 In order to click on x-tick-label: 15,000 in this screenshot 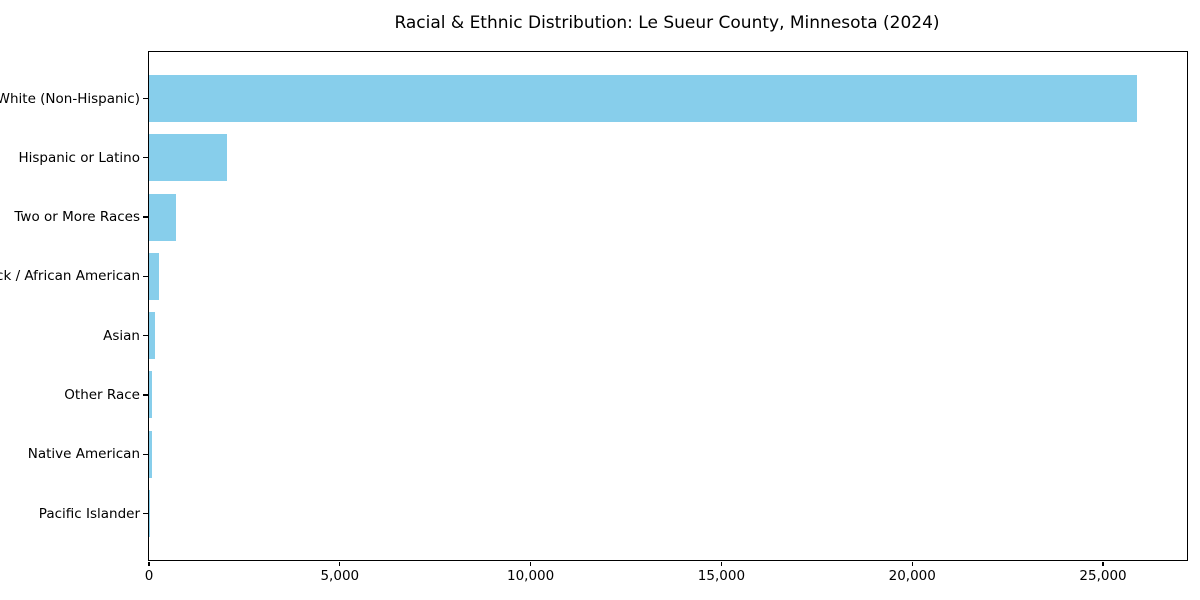, I will do `click(721, 576)`.